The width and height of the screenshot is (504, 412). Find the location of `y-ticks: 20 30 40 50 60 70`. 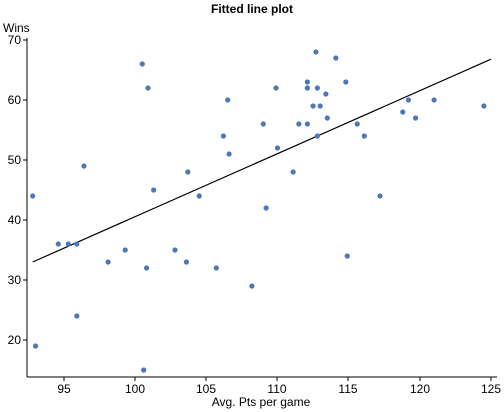

y-ticks: 20 30 40 50 60 70 is located at coordinates (17, 190).